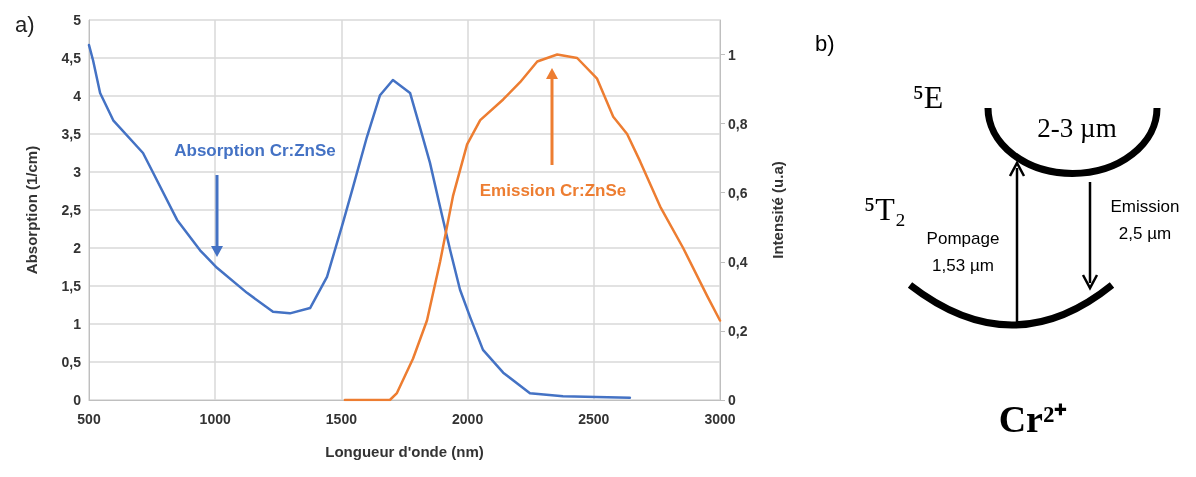  What do you see at coordinates (25, 24) in the screenshot?
I see `chart-title: a)` at bounding box center [25, 24].